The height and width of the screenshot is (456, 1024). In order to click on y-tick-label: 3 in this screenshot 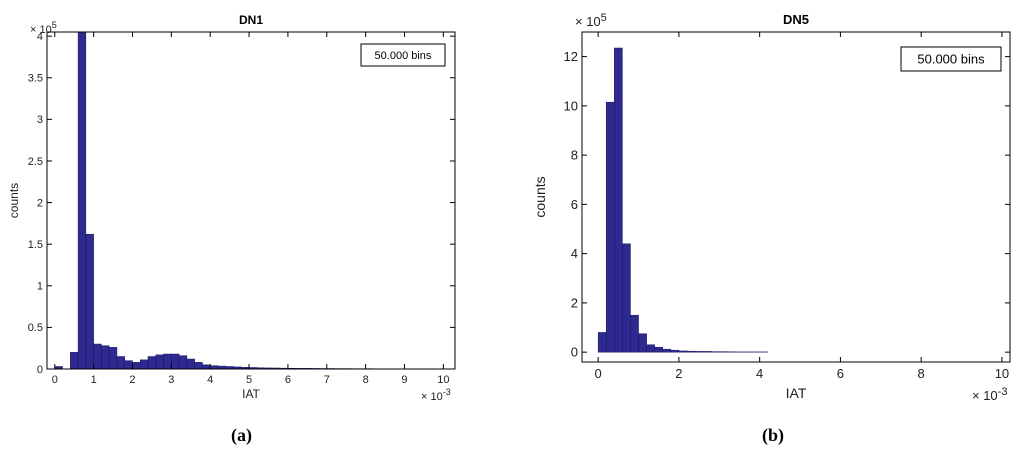, I will do `click(40, 120)`.